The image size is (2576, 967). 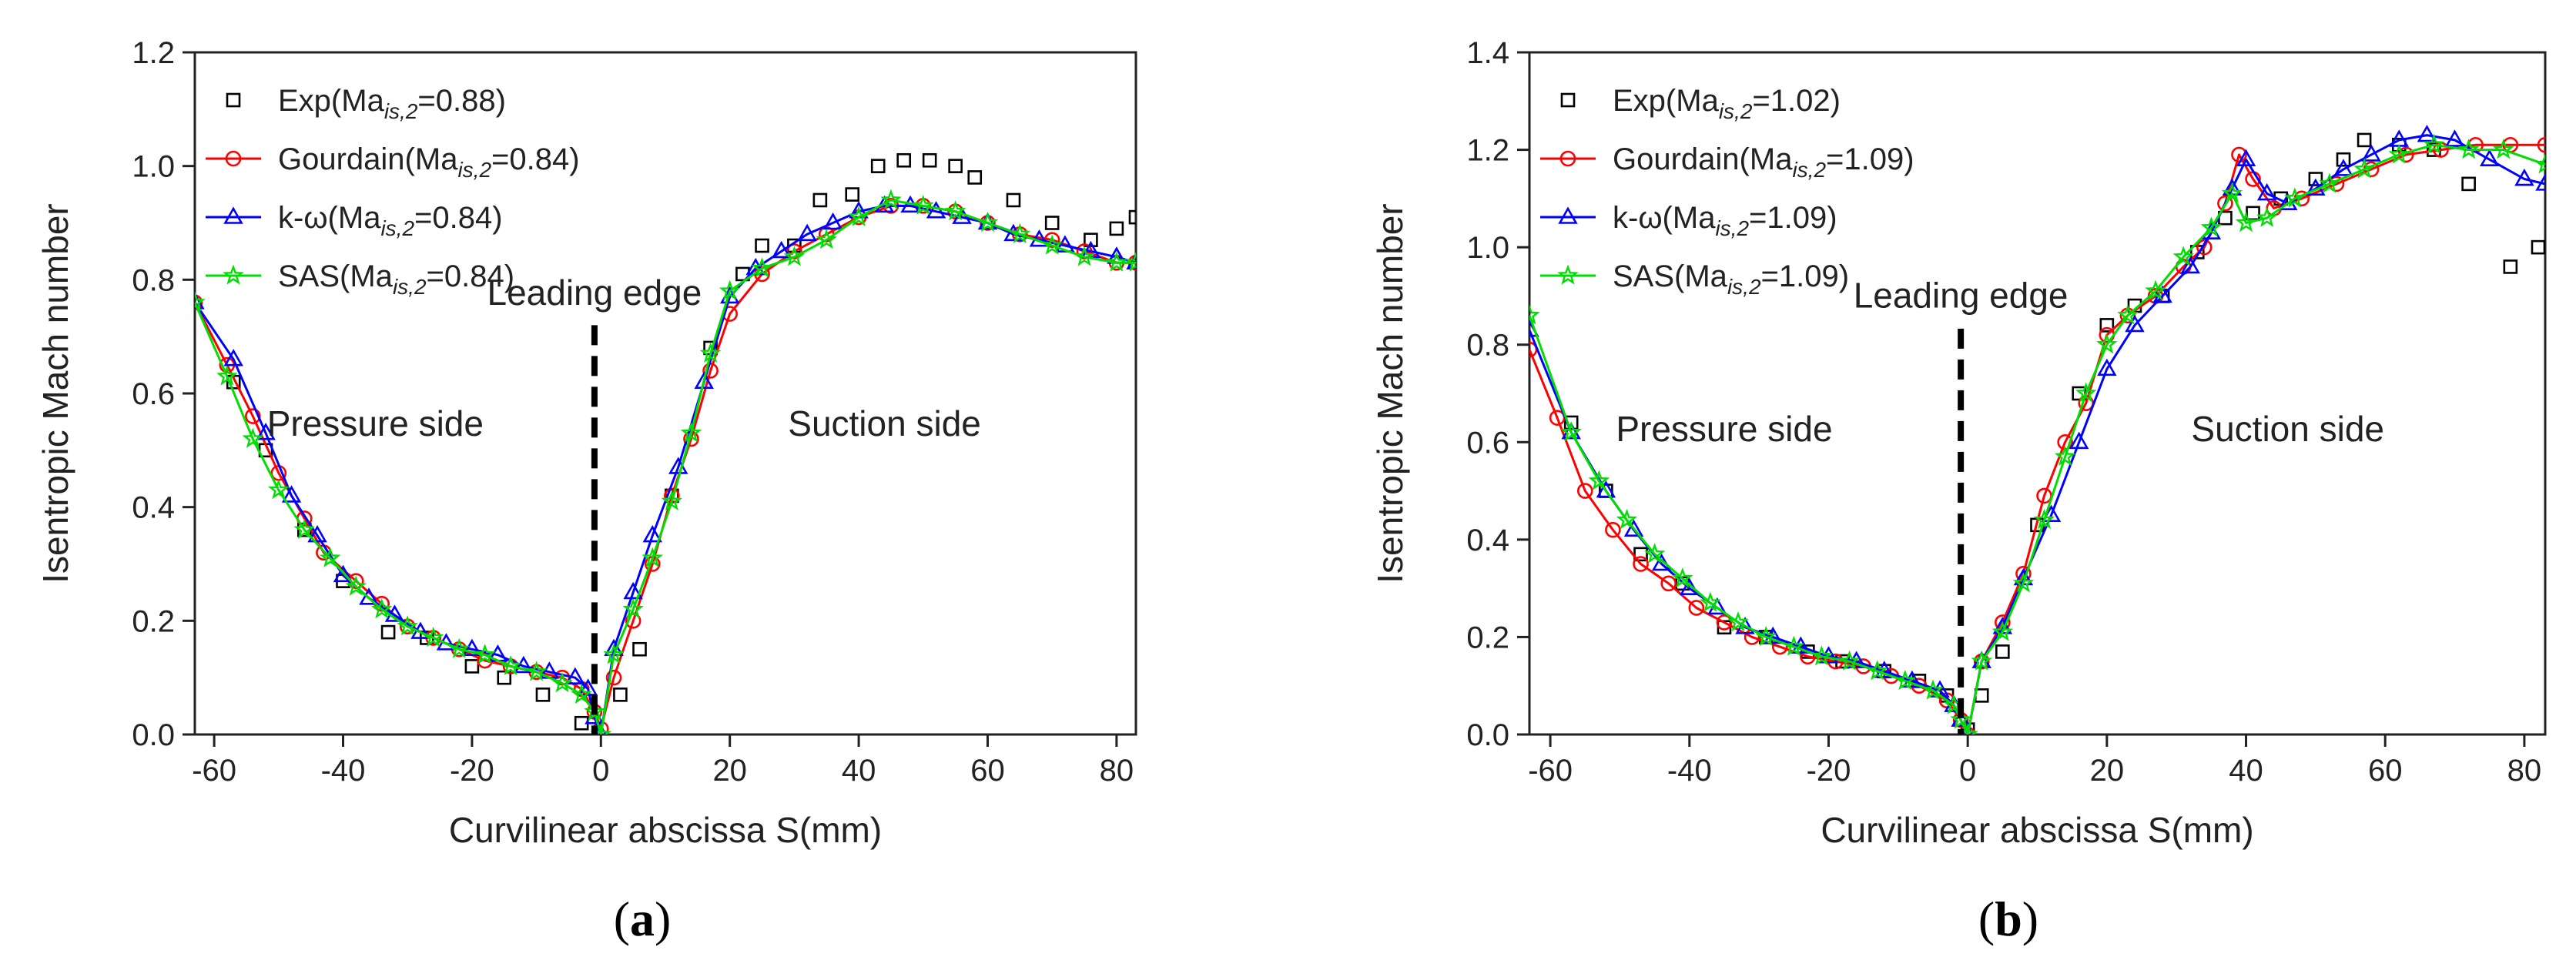 What do you see at coordinates (1724, 429) in the screenshot?
I see `panel-b-pressure-side-label: Pressure side` at bounding box center [1724, 429].